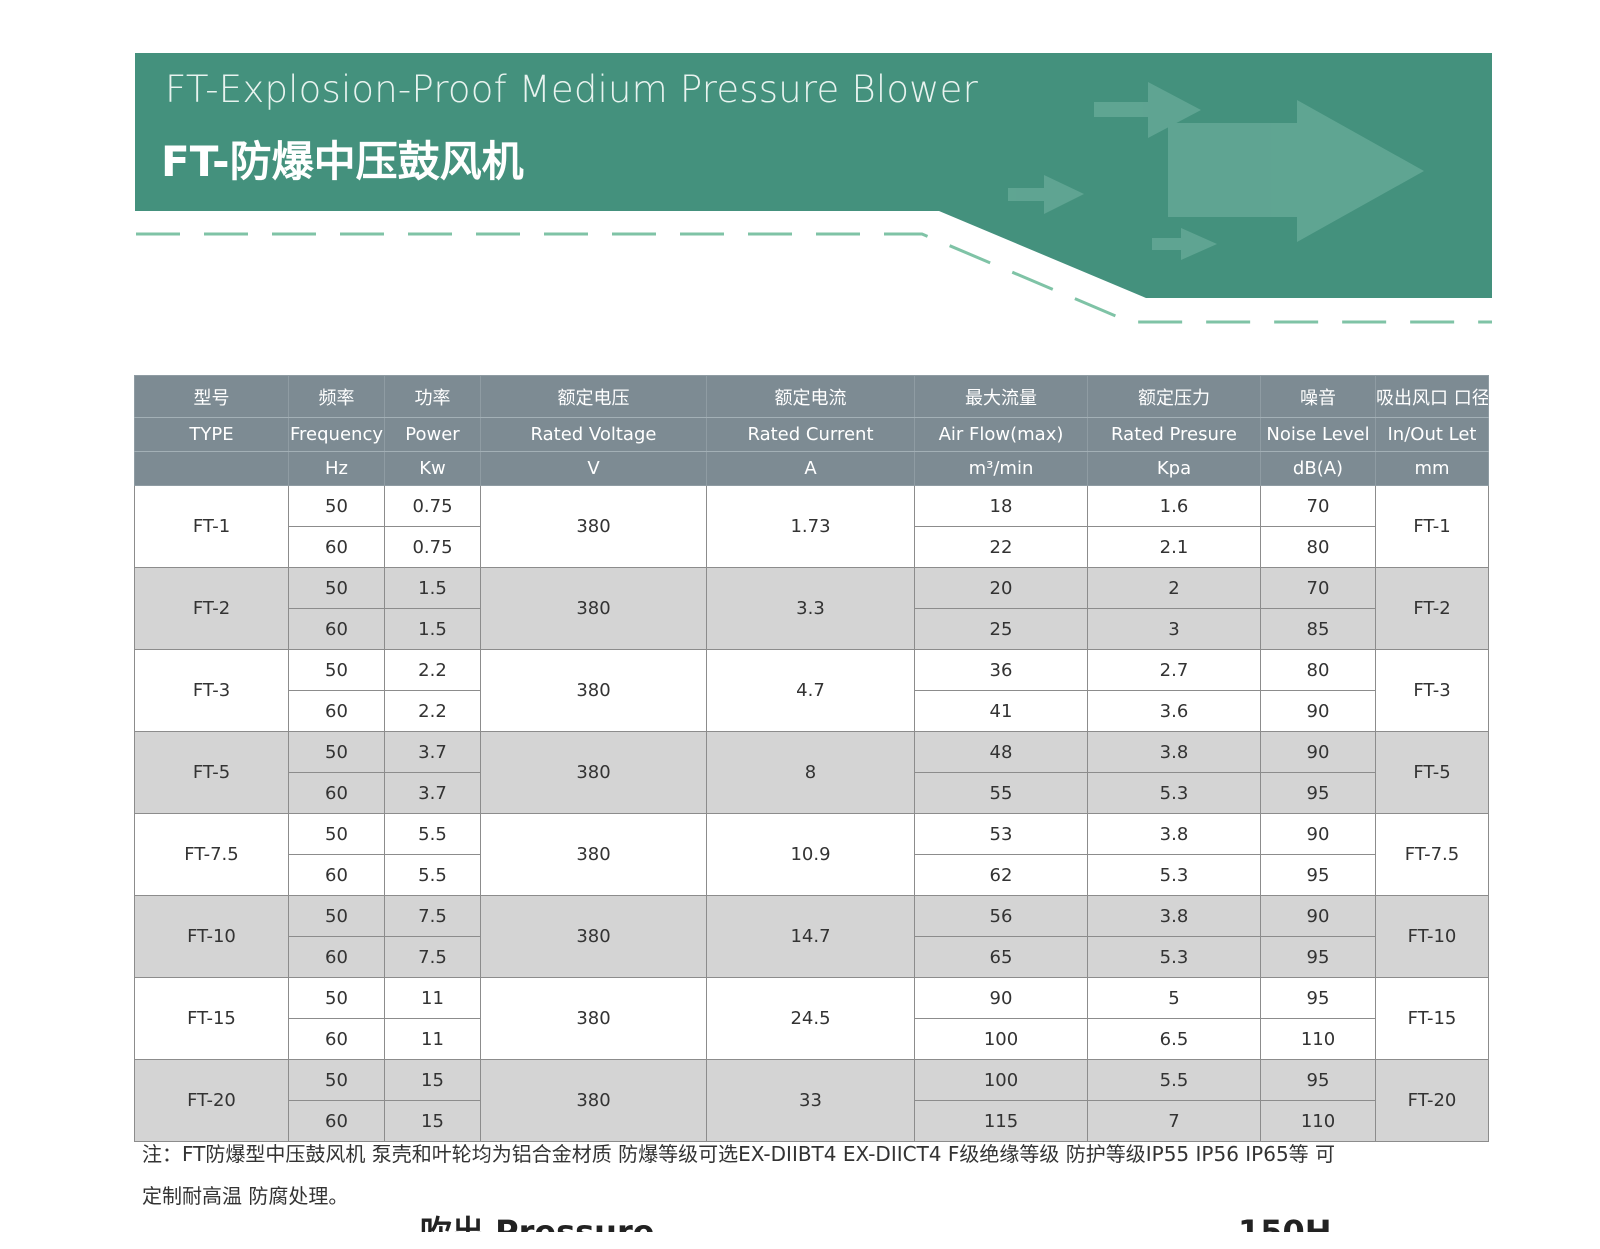  What do you see at coordinates (1296, 171) in the screenshot?
I see `arrow-icon-large` at bounding box center [1296, 171].